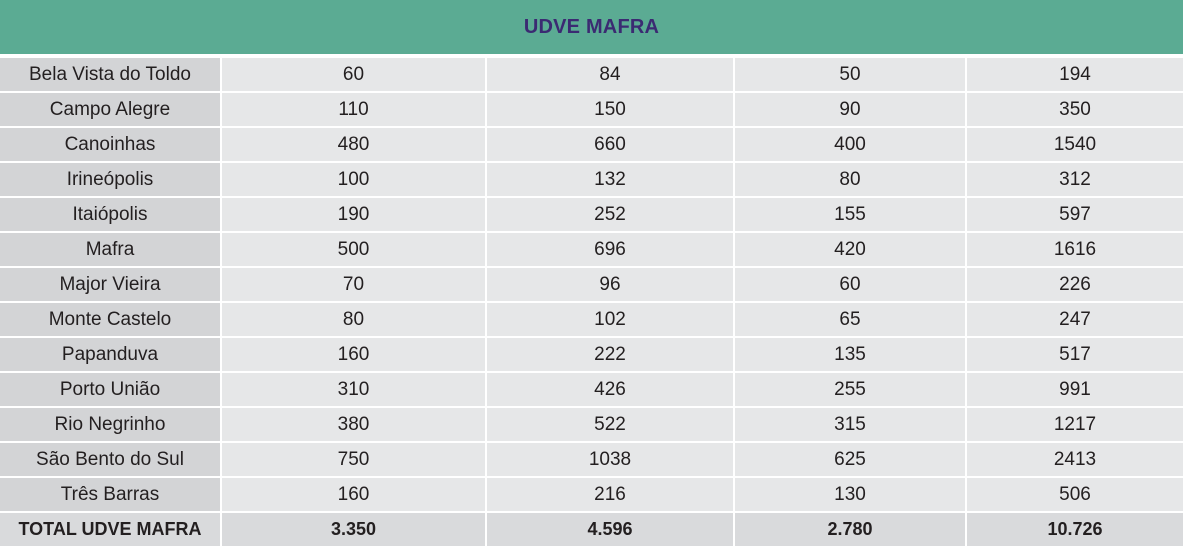 Image resolution: width=1183 pixels, height=548 pixels. What do you see at coordinates (353, 529) in the screenshot?
I see `value-cell: 3.350` at bounding box center [353, 529].